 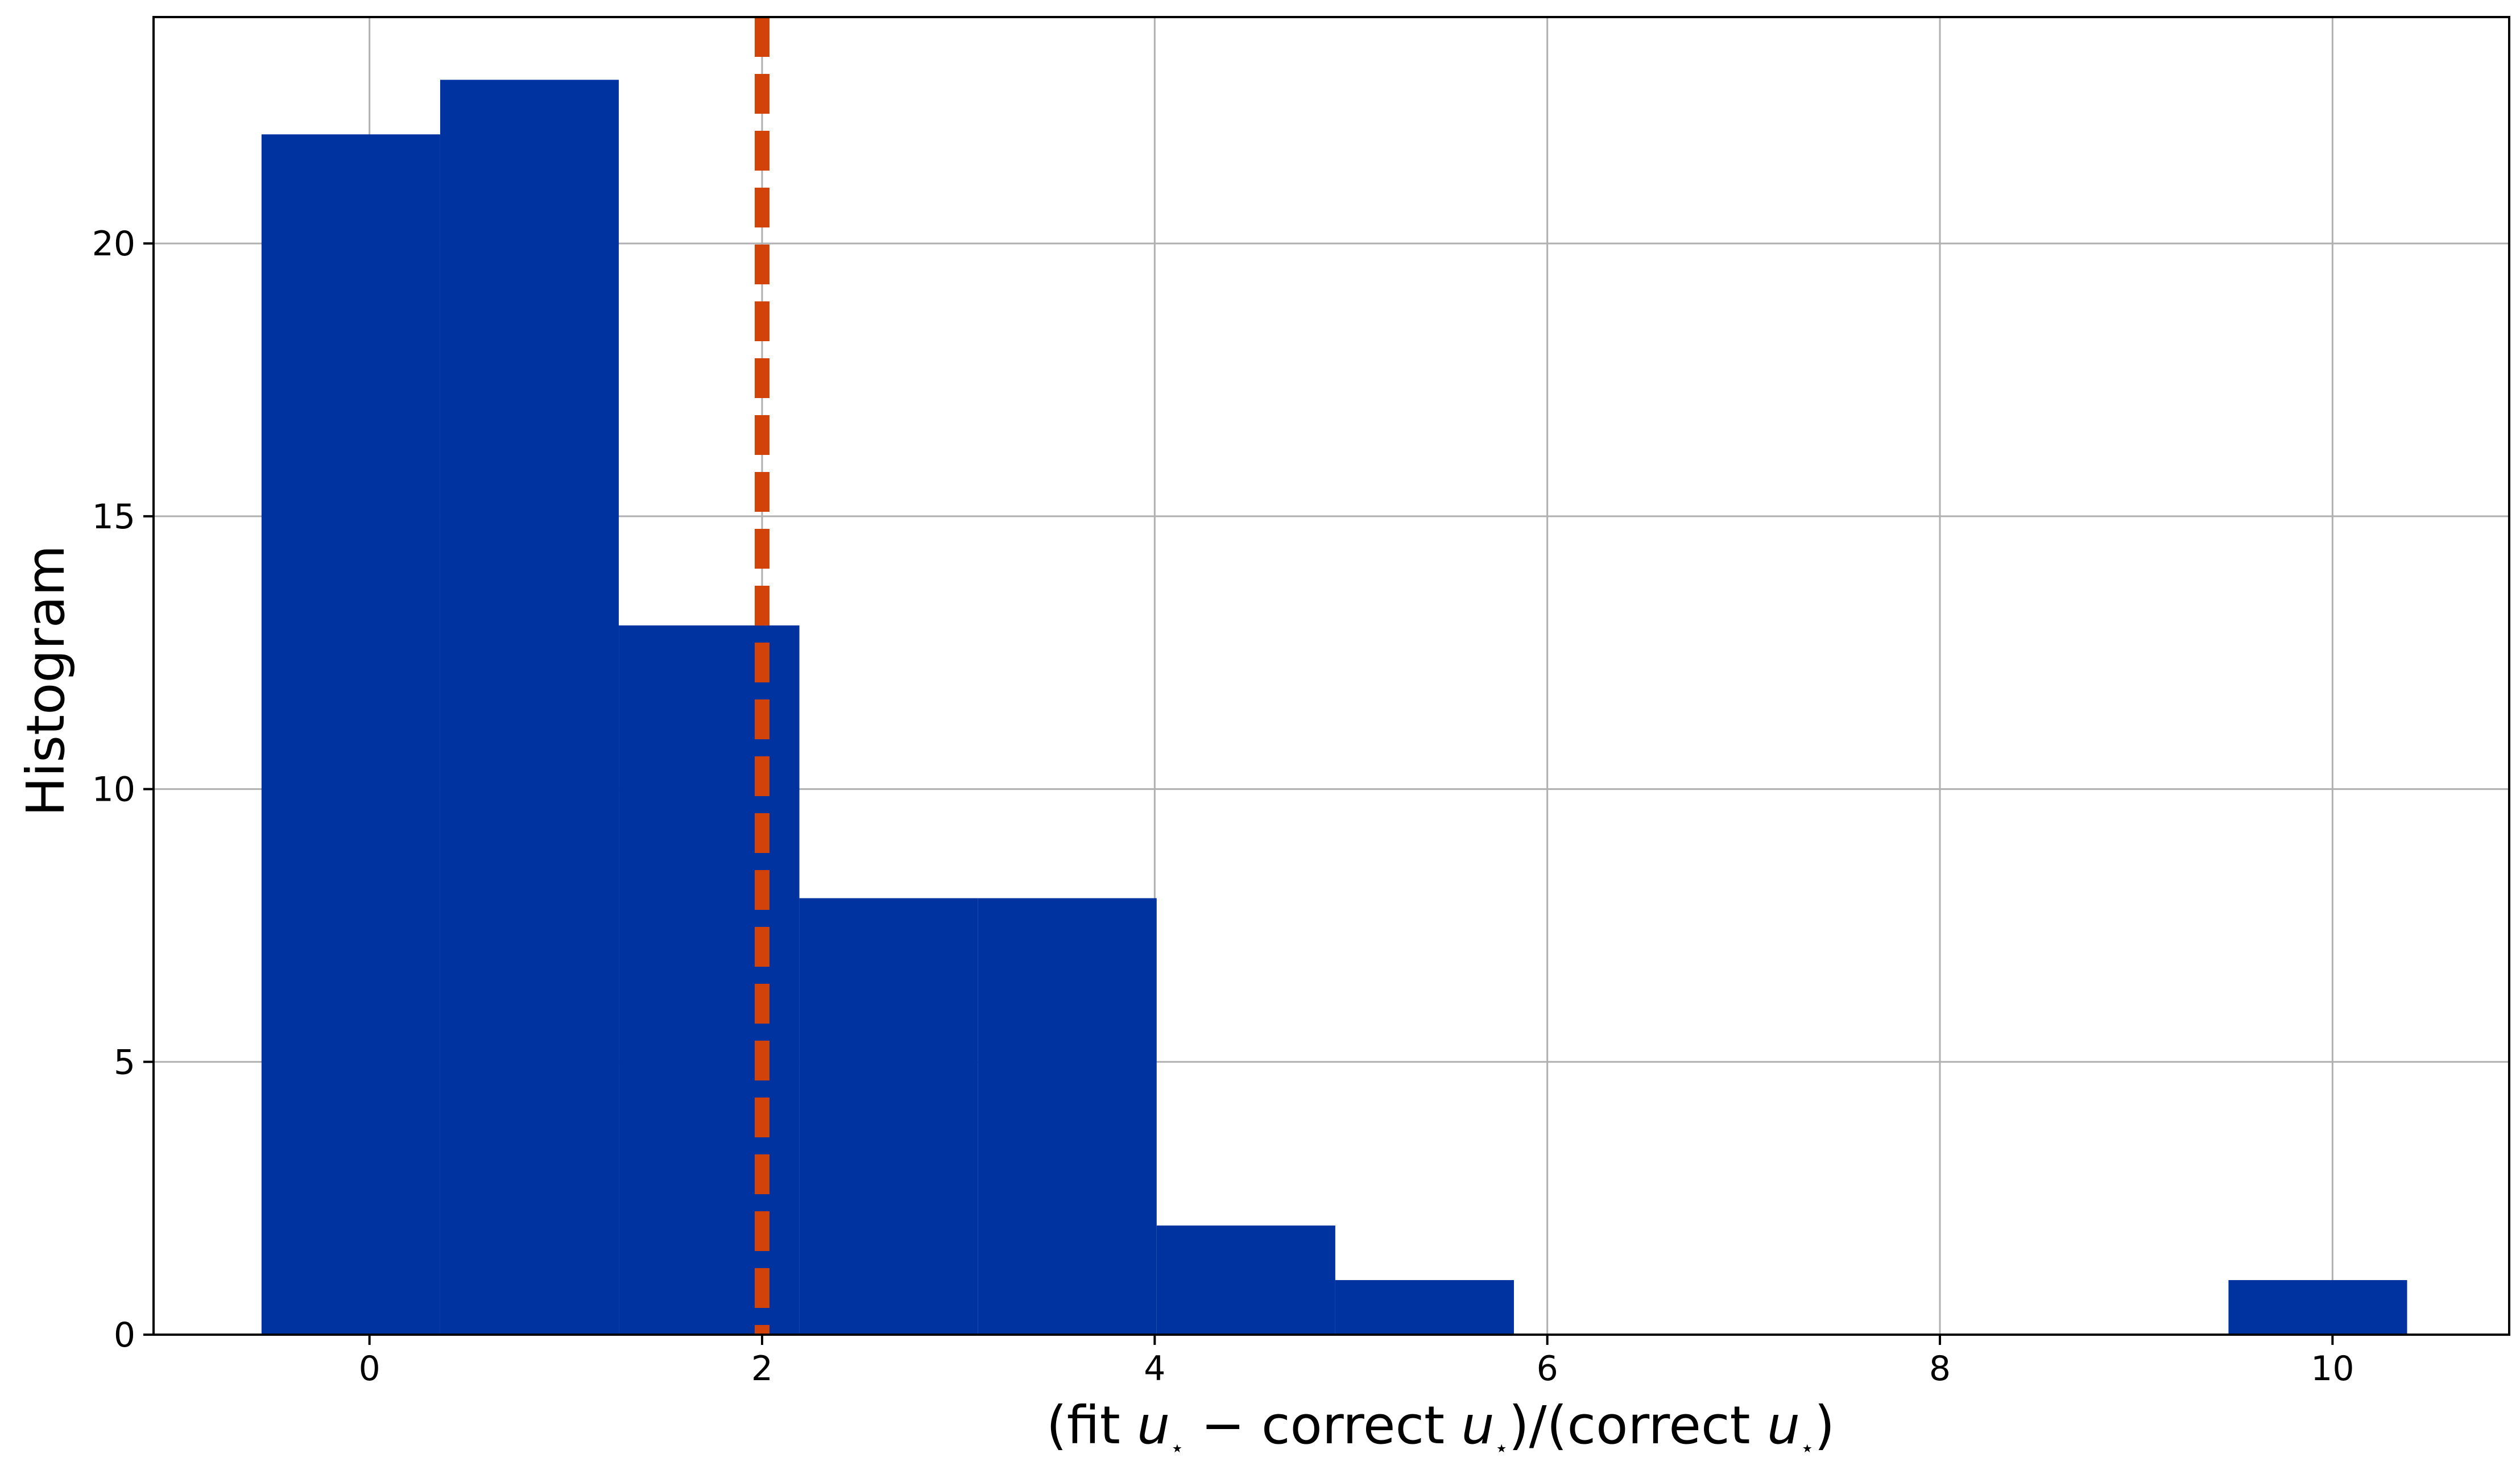 What do you see at coordinates (45, 680) in the screenshot?
I see `y-axis-label: Histogram` at bounding box center [45, 680].